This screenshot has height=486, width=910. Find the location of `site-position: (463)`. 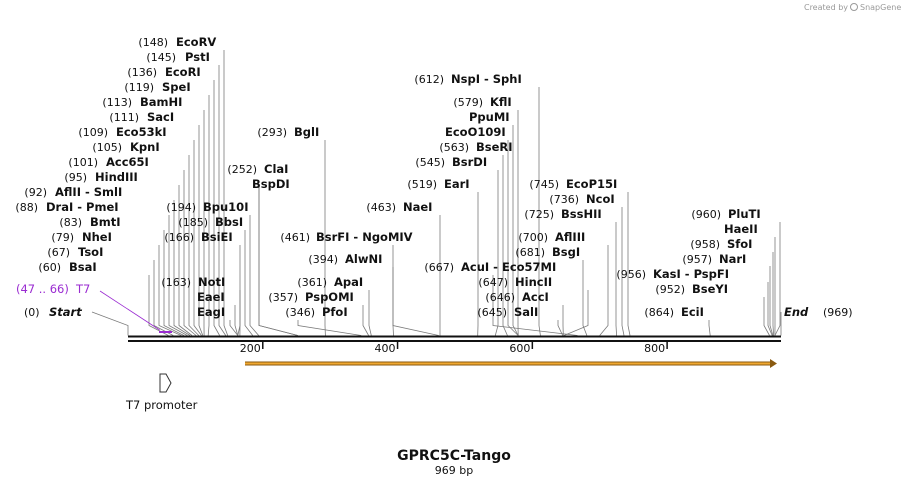

site-position: (463) is located at coordinates (381, 207).